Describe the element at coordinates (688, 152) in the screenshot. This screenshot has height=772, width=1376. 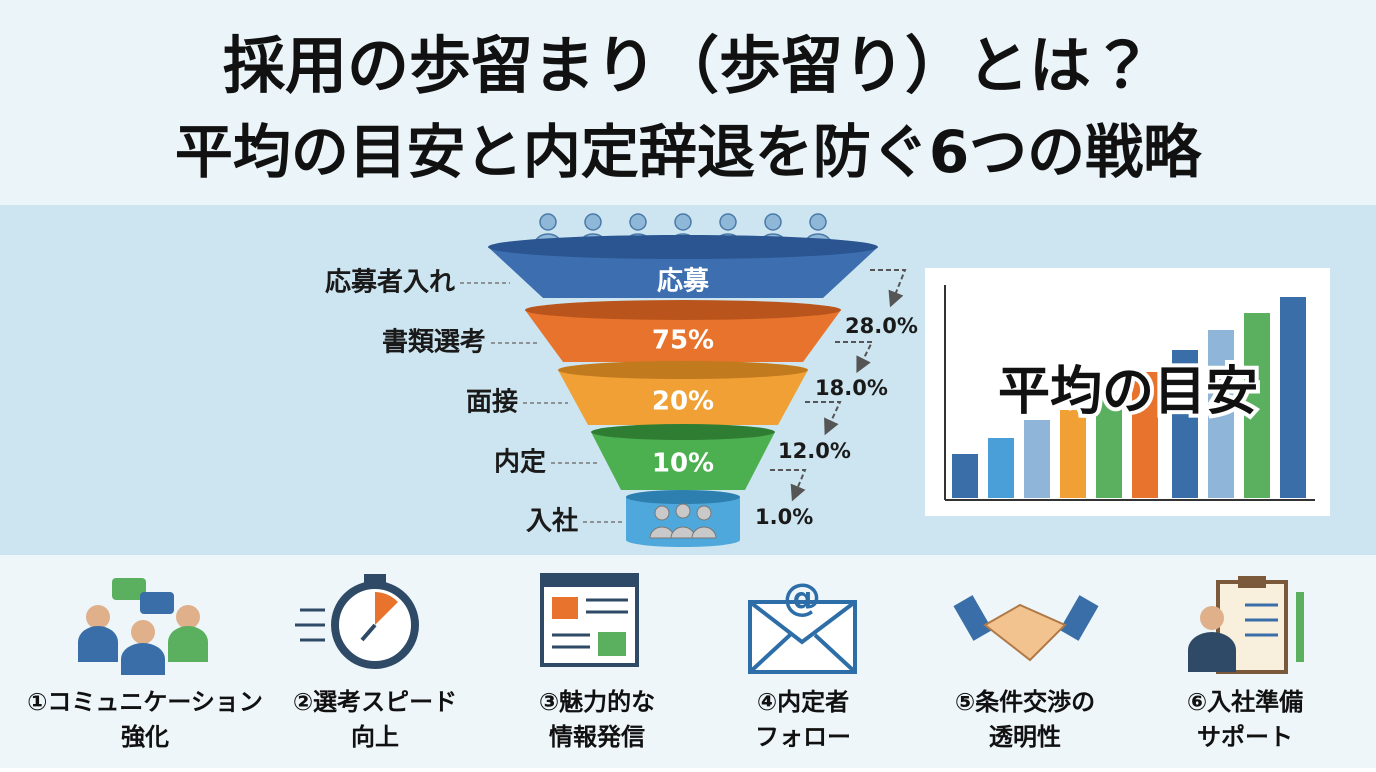
I see `title-line: 平均の目安と内定辞退を防ぐ6つの戦略` at that location.